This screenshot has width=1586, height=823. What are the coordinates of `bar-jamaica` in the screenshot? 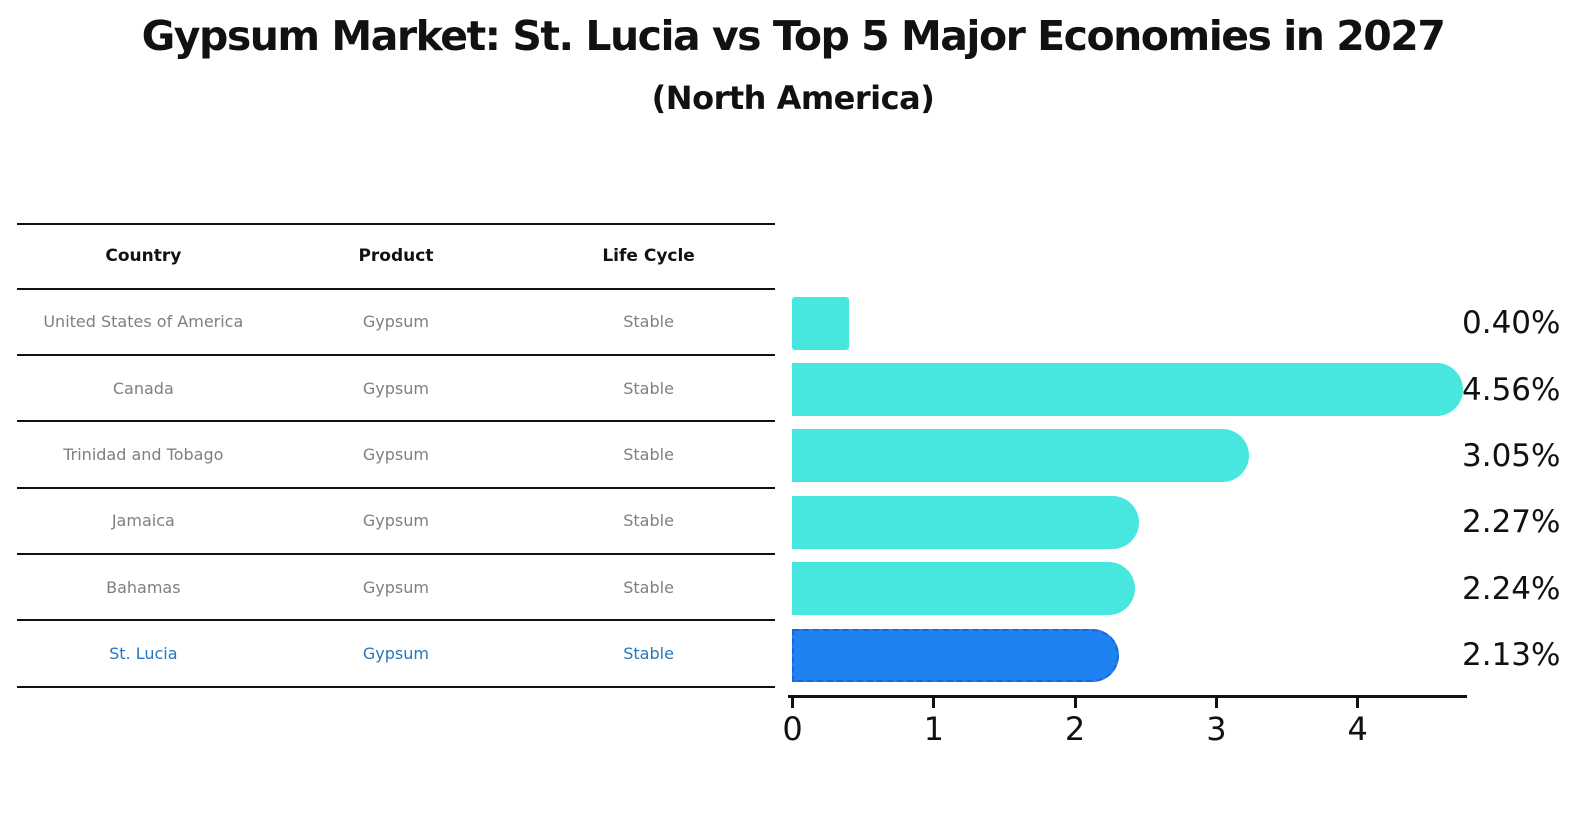 It's located at (966, 522).